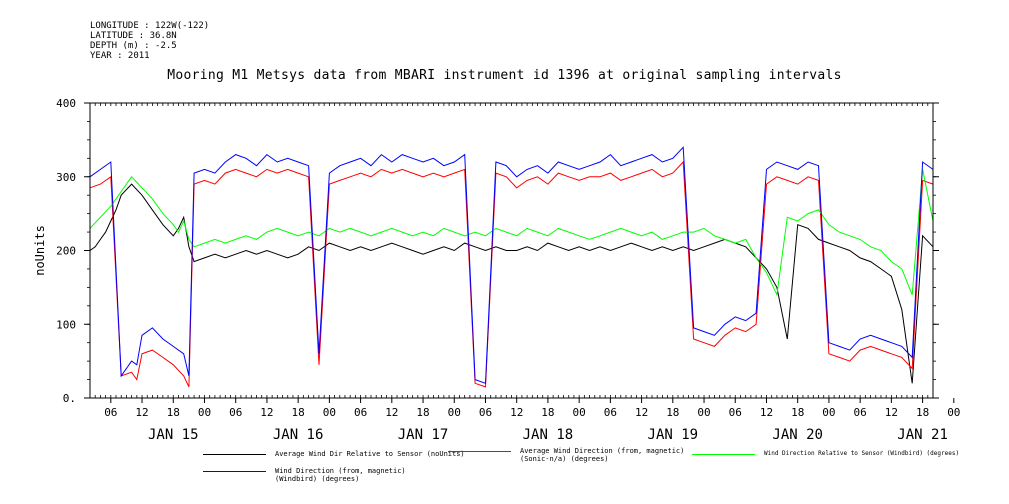 Image resolution: width=1009 pixels, height=504 pixels. What do you see at coordinates (133, 46) in the screenshot?
I see `depth-text: DEPTH (m) : -2.5` at bounding box center [133, 46].